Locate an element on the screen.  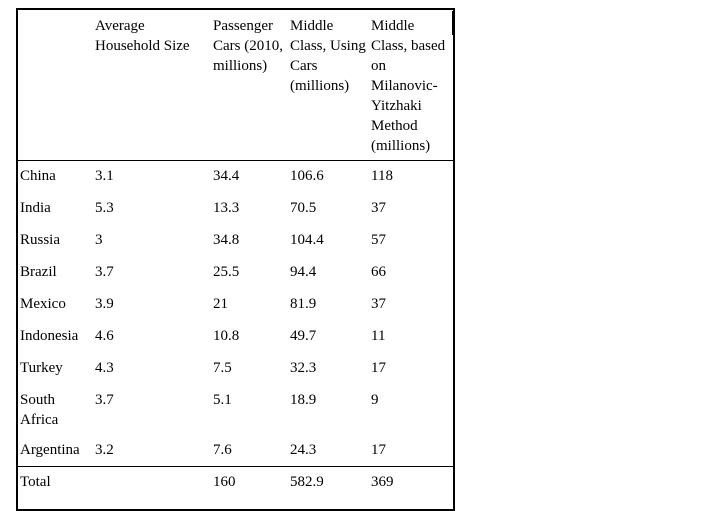
cell-passenger-cars: 7.6 is located at coordinates (222, 449).